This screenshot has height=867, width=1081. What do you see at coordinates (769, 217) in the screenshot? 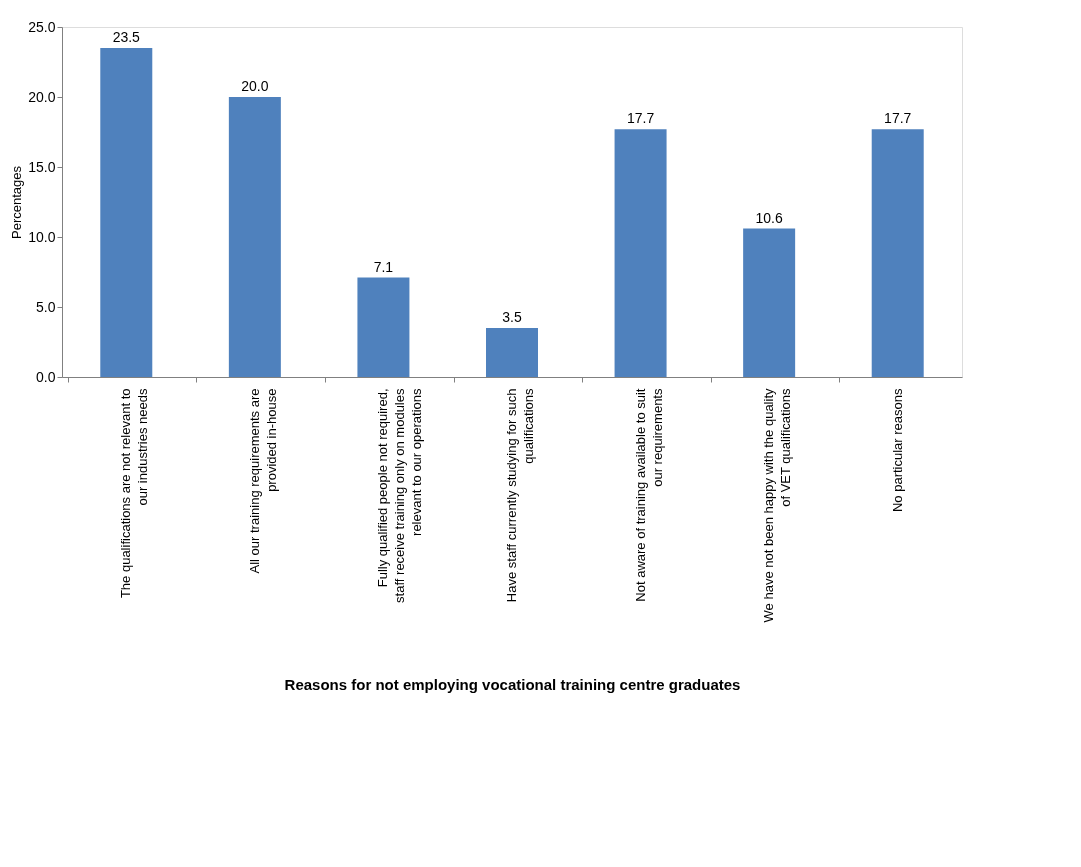
I see `data-label: 10.6` at bounding box center [769, 217].